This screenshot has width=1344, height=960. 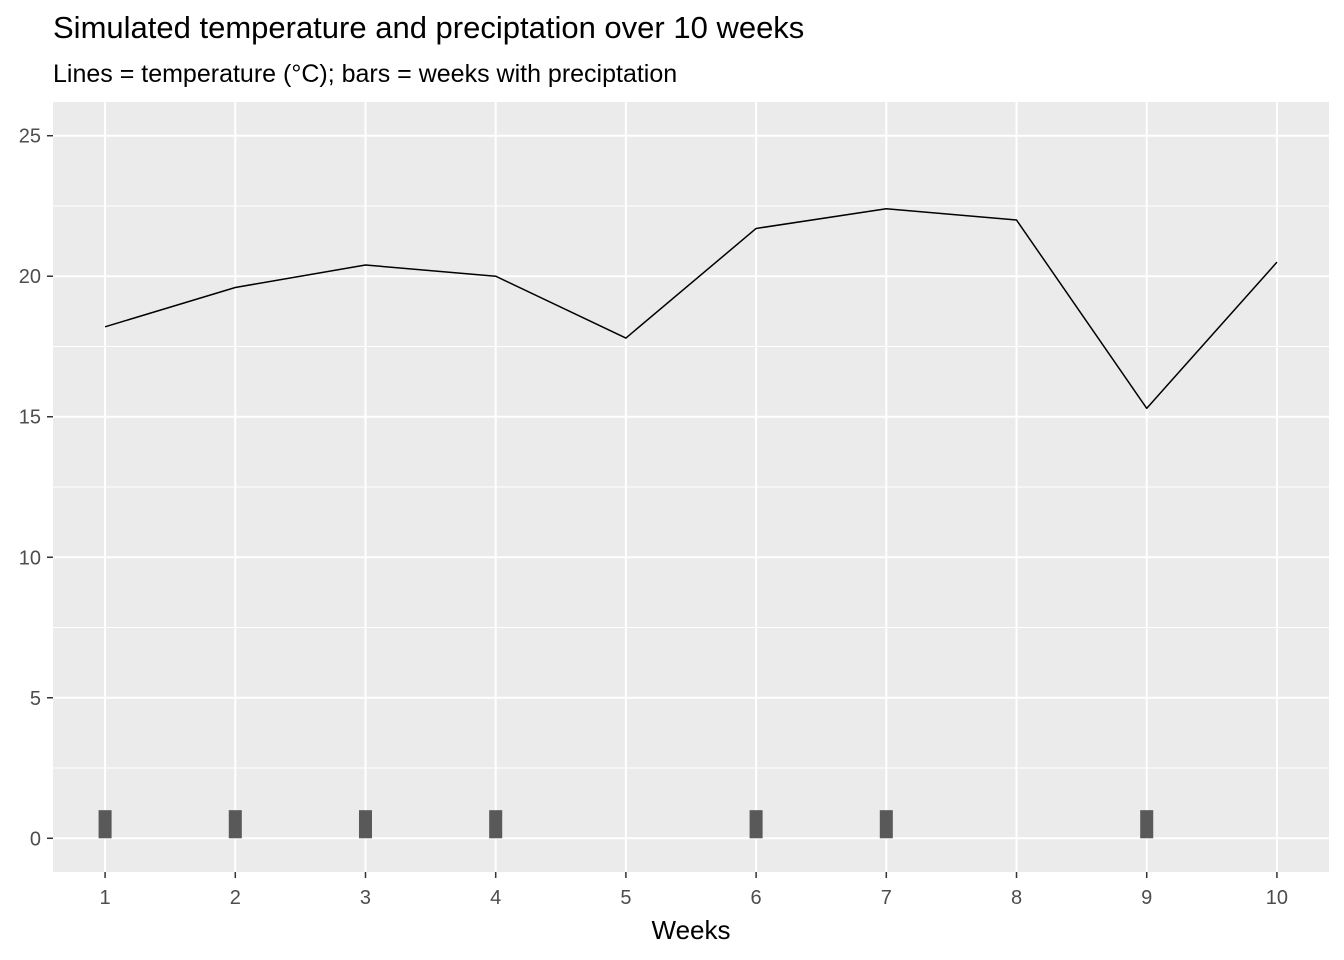 I want to click on y-tick-label: 10, so click(x=30, y=558).